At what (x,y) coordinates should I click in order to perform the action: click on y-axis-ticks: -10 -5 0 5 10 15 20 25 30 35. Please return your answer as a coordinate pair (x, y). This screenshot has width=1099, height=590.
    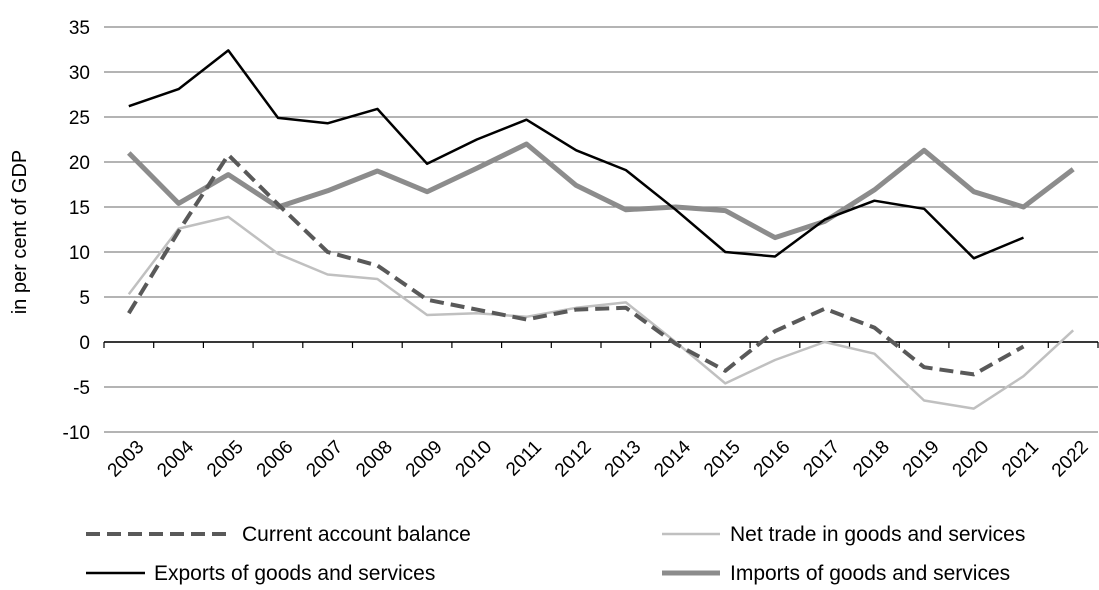
    Looking at the image, I should click on (76, 231).